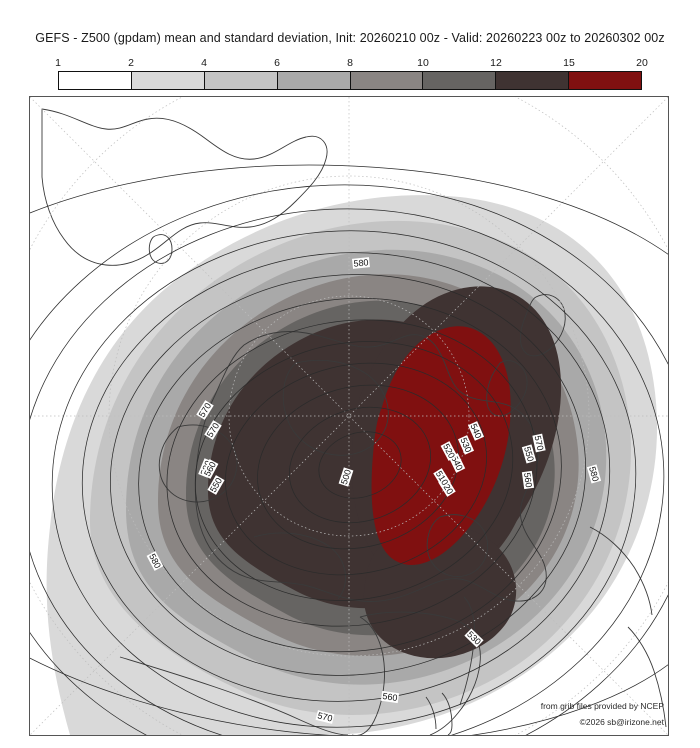 The height and width of the screenshot is (748, 700). What do you see at coordinates (204, 63) in the screenshot?
I see `colorbar-tick-4: 4` at bounding box center [204, 63].